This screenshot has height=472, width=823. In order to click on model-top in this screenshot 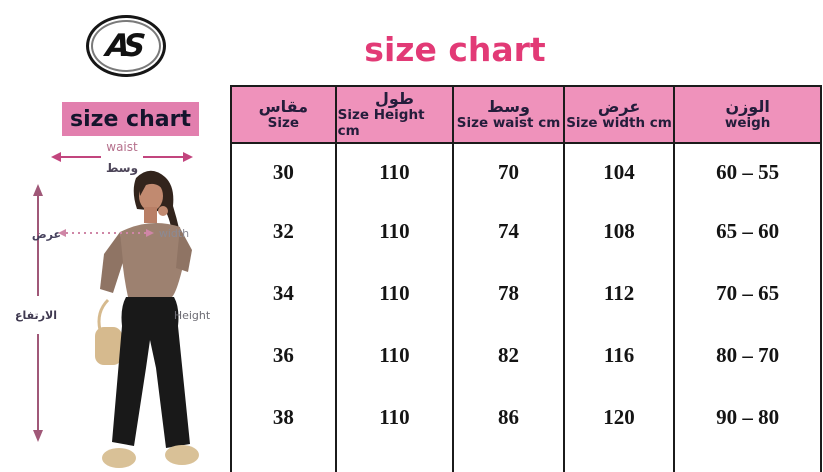, I will do `click(152, 260)`.